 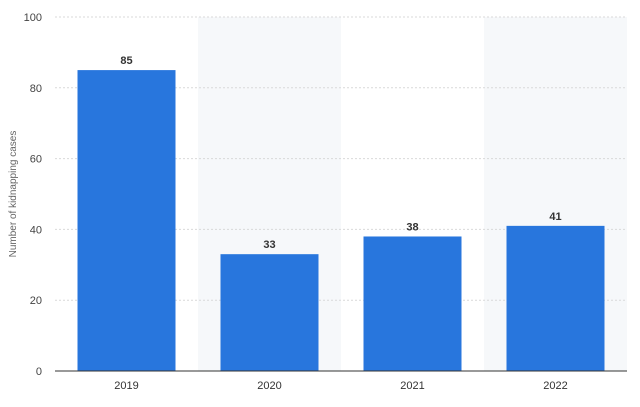 What do you see at coordinates (39, 372) in the screenshot?
I see `y-tick-label-0: 0` at bounding box center [39, 372].